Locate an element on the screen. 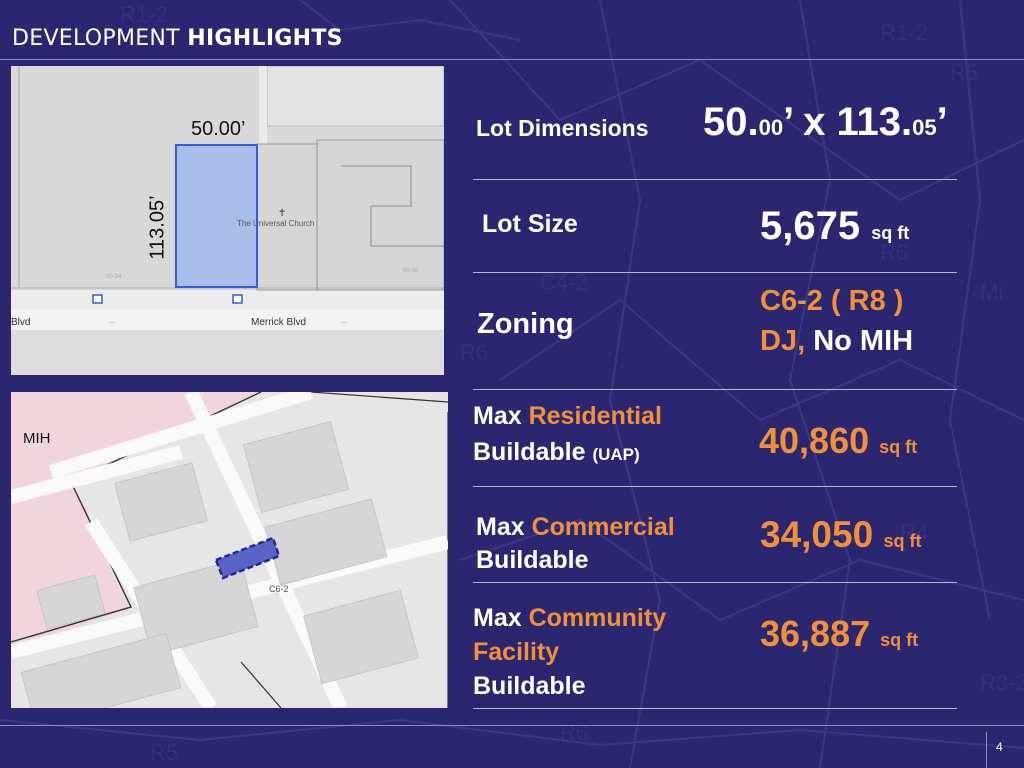 The height and width of the screenshot is (768, 1024). max-residential-buildable: Buildable is located at coordinates (533, 452).